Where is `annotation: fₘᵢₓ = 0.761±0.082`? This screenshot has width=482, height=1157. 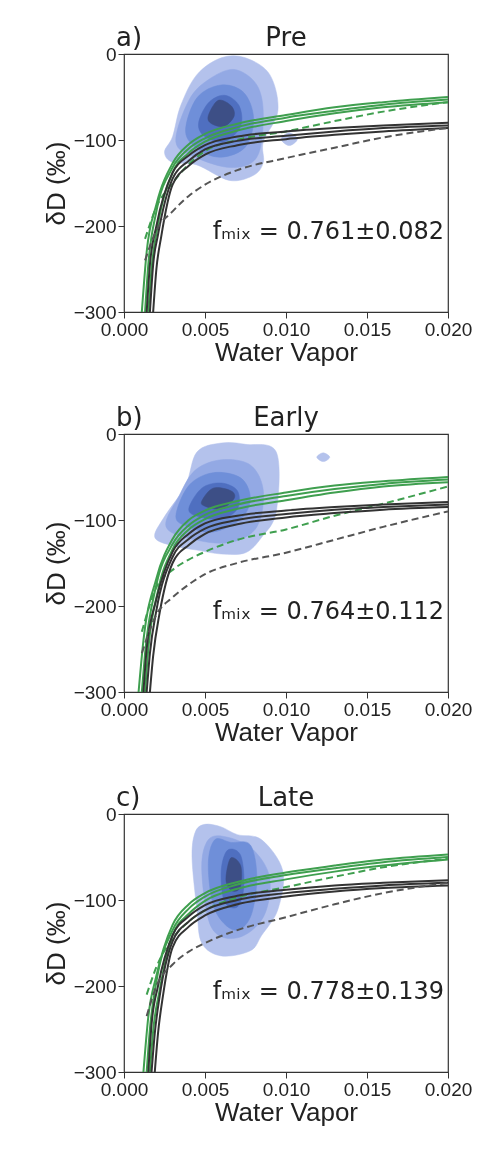 annotation: fₘᵢₓ = 0.761±0.082 is located at coordinates (328, 231).